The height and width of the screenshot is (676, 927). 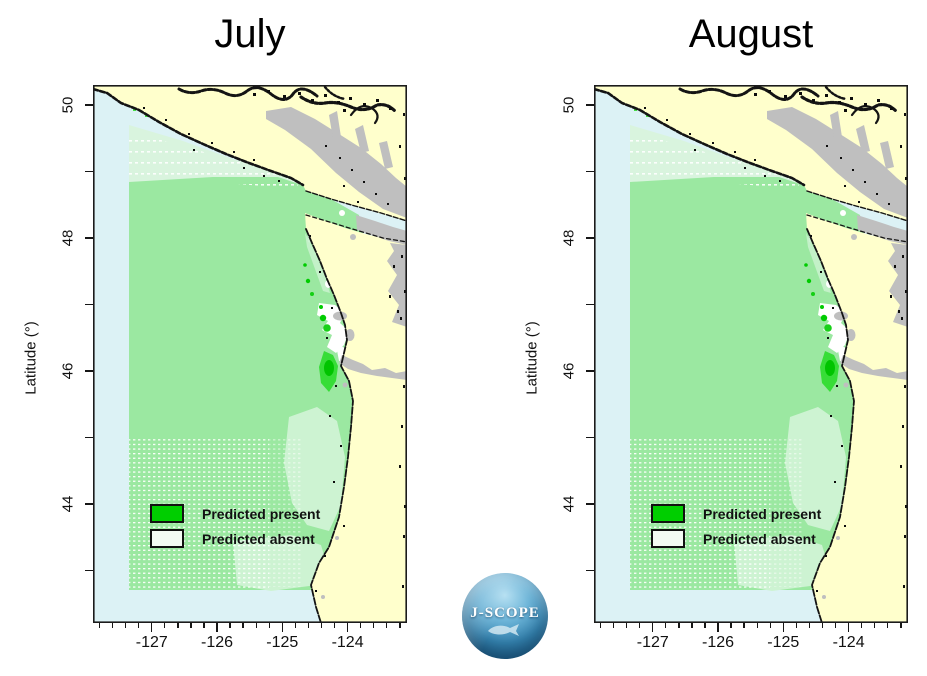 I want to click on y-axis-label-july: Latitude (°), so click(x=31, y=358).